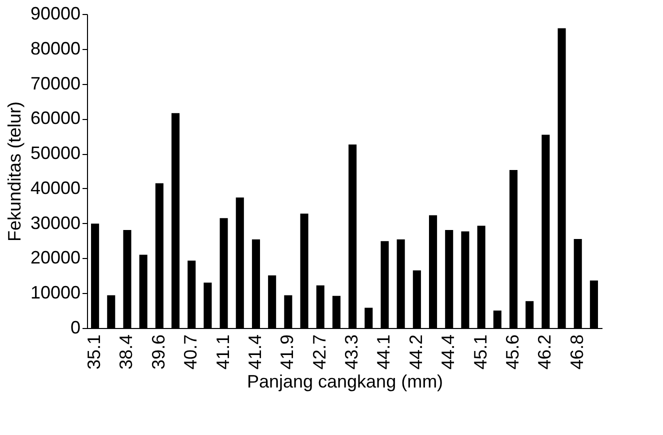 This screenshot has height=435, width=663. I want to click on x-tick-label: 41.9, so click(287, 352).